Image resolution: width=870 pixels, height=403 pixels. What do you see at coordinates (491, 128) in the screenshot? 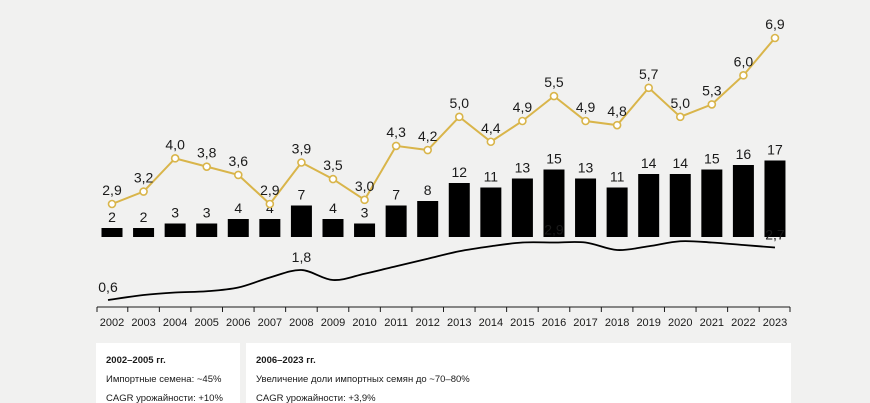
I see `top-series-label: 4,4` at bounding box center [491, 128].